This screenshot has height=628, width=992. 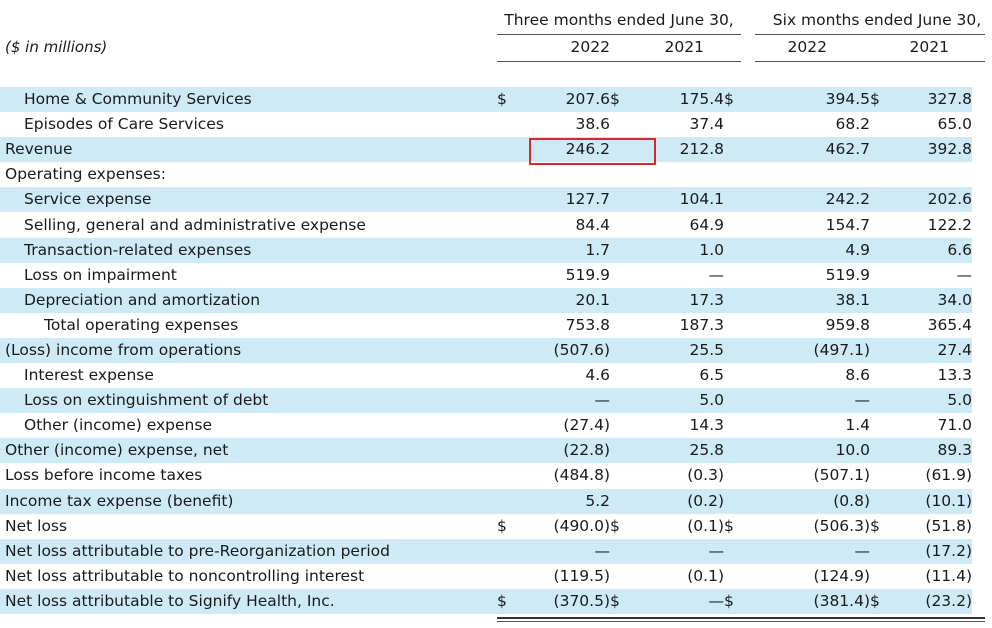 What do you see at coordinates (248, 300) in the screenshot?
I see `row-label: Depreciation and amortization` at bounding box center [248, 300].